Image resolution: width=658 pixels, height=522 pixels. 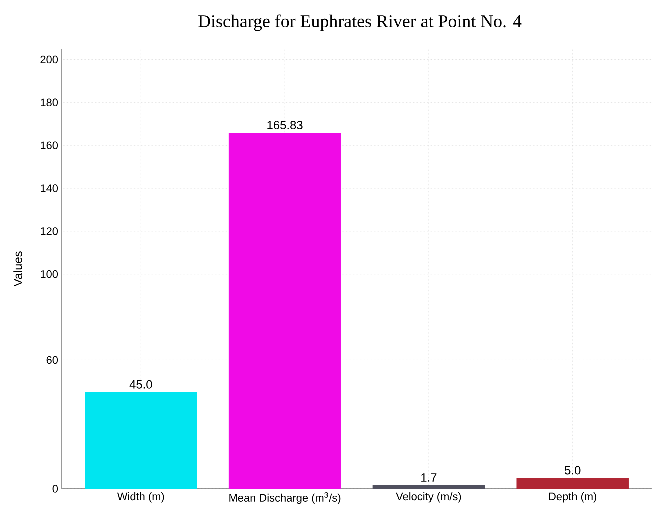 What do you see at coordinates (49, 188) in the screenshot?
I see `y-tick-label: 140` at bounding box center [49, 188].